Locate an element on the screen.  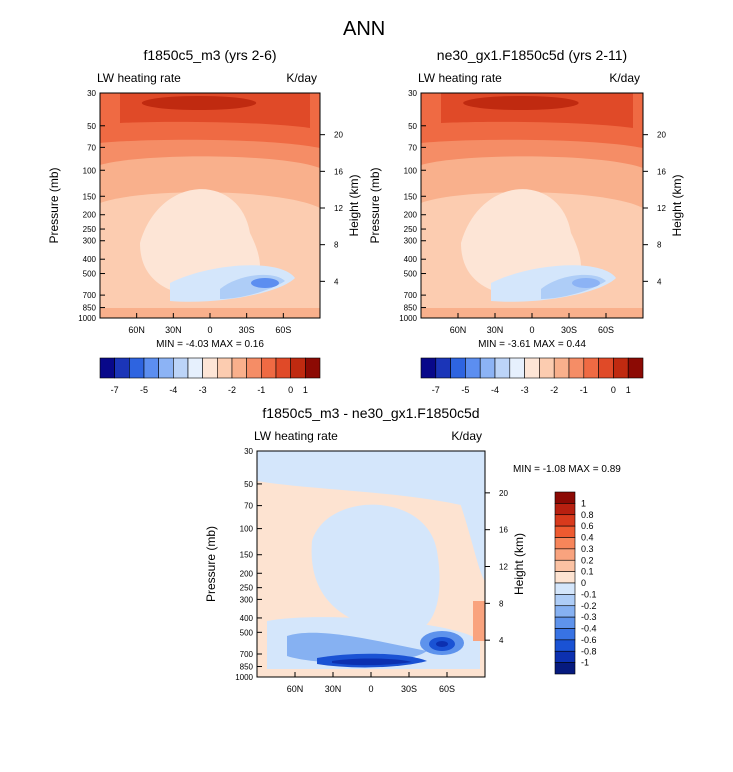
panel3-xtick-label: 30S is located at coordinates (409, 689).